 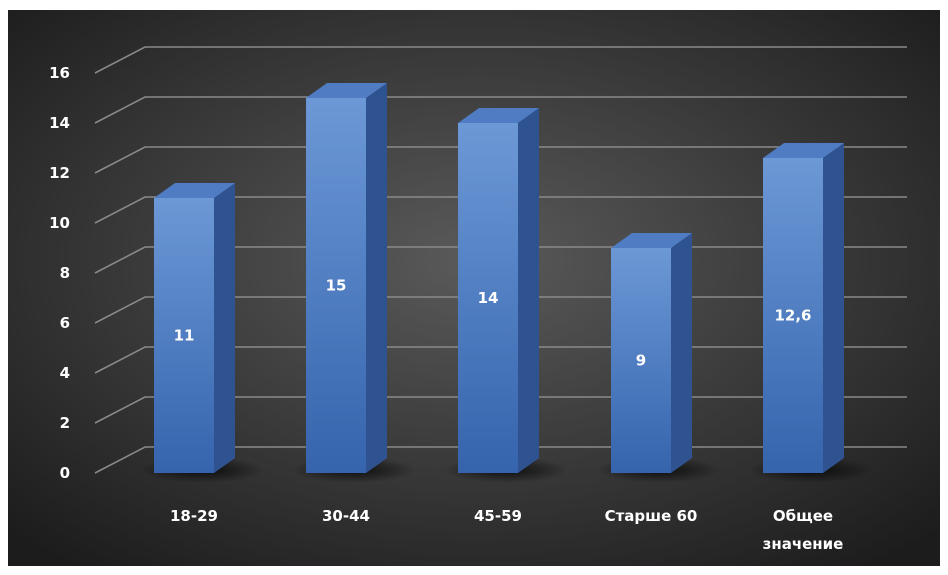 What do you see at coordinates (65, 273) in the screenshot?
I see `y-tick-label: 8` at bounding box center [65, 273].